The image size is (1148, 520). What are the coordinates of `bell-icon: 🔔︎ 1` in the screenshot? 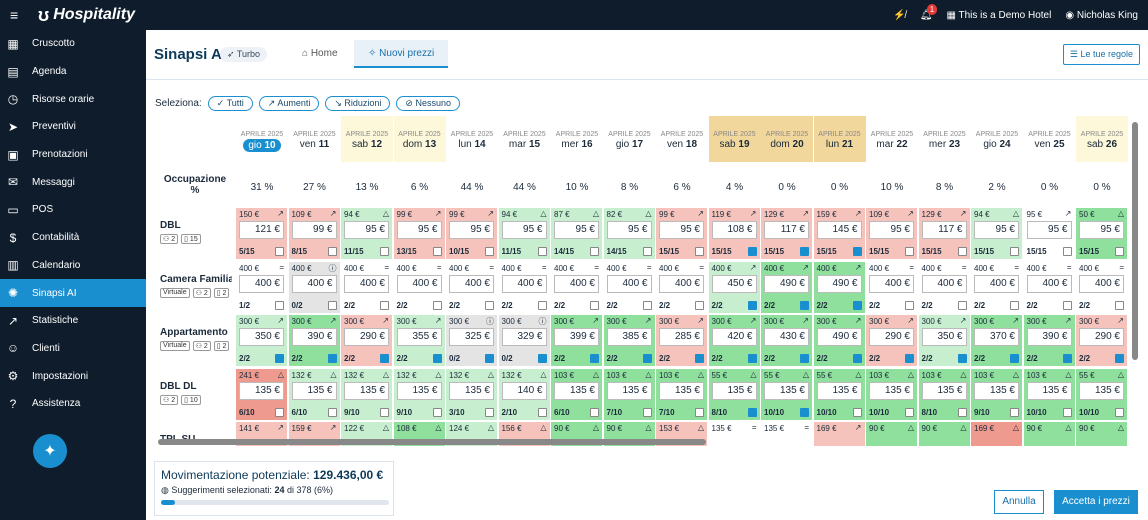 It's located at (929, 12).